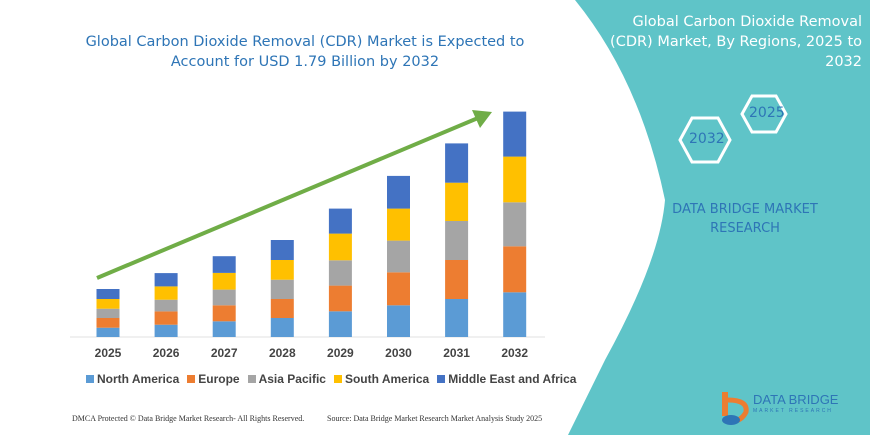  Describe the element at coordinates (282, 270) in the screenshot. I see `bar-segment-2028-south-america` at that location.